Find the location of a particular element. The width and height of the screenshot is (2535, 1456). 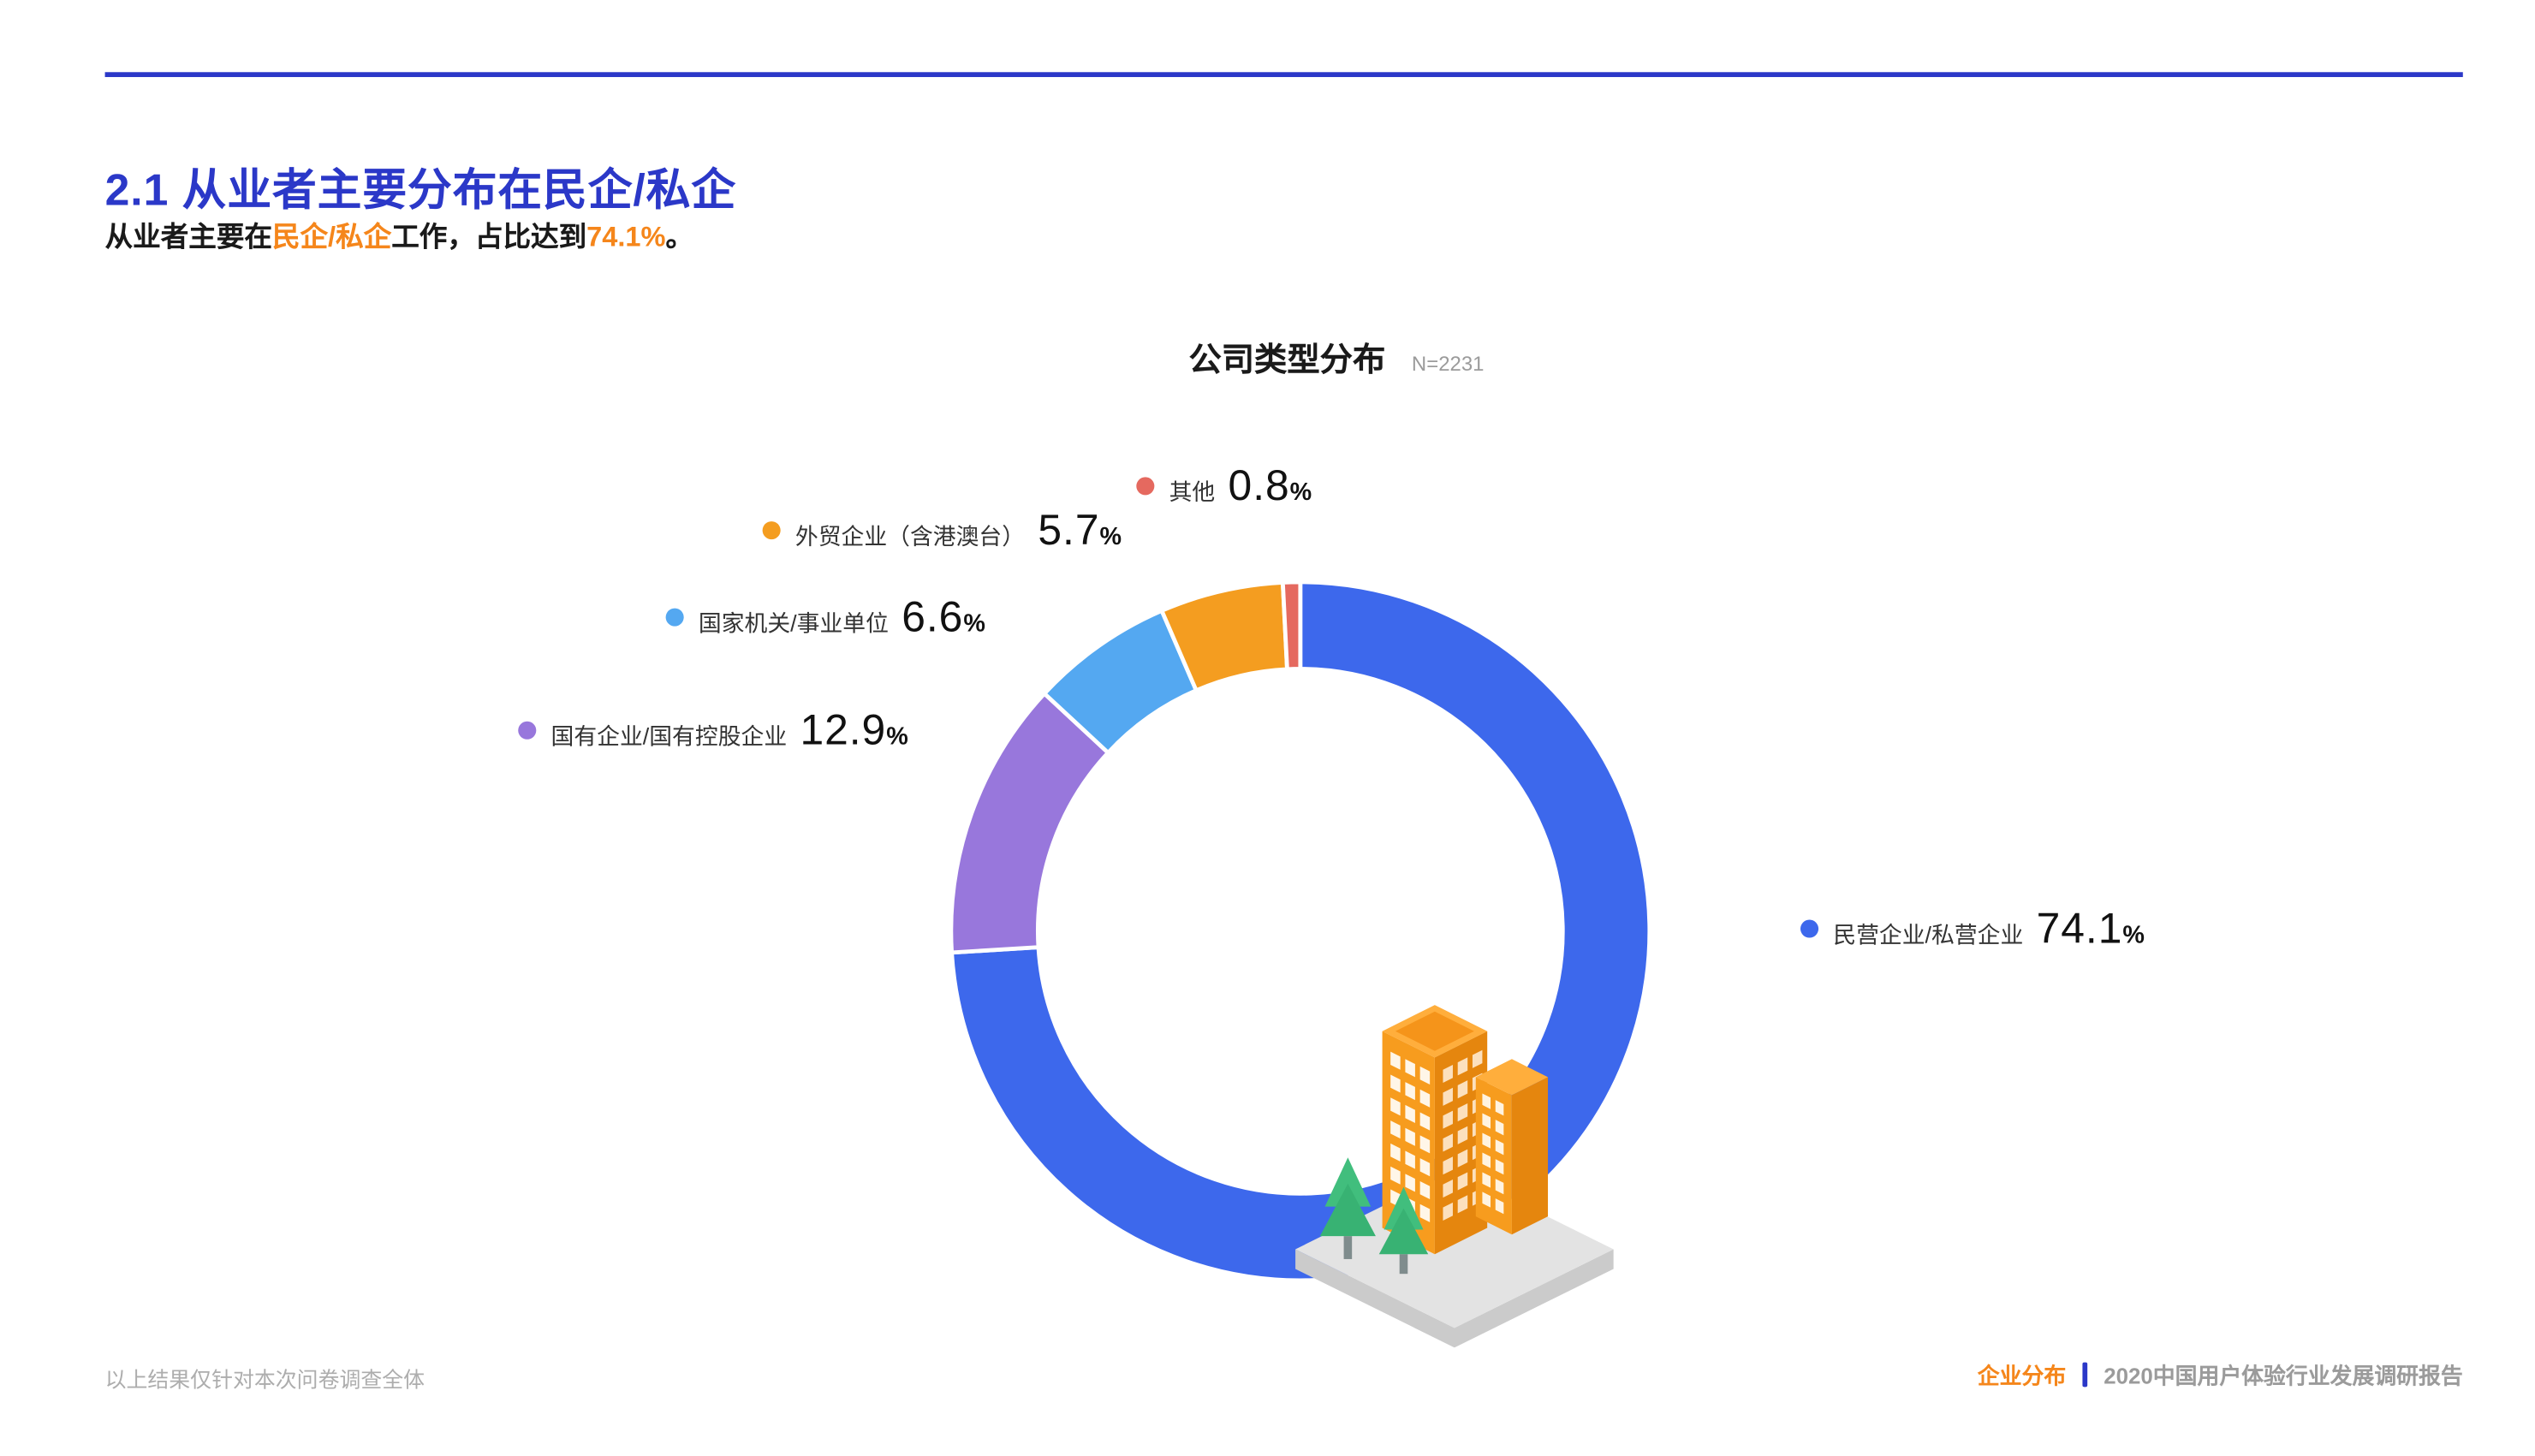

page-subtitle: 从业者主要在民企/私企工作，占比达到74.1%。 is located at coordinates (399, 234).